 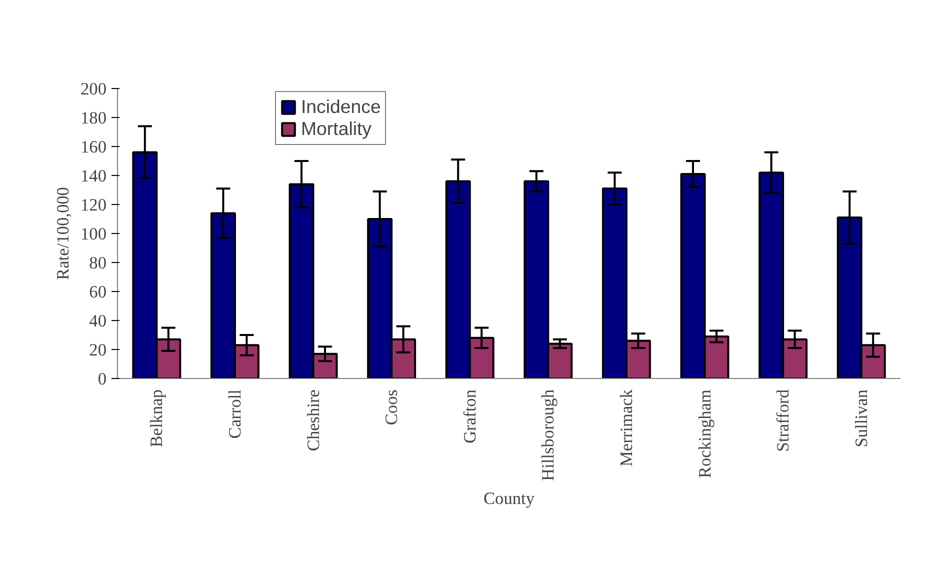 I want to click on x-tick-label: Merrimack, so click(x=626, y=427).